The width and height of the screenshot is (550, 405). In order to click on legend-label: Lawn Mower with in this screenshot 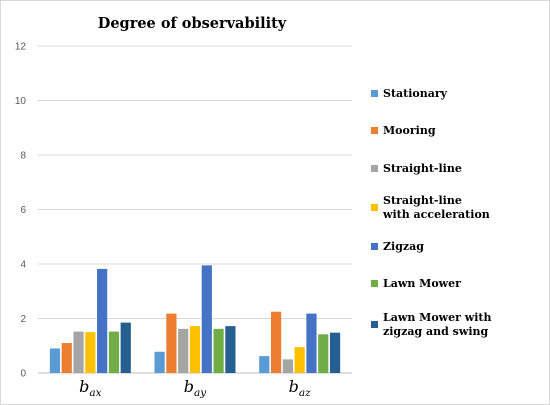, I will do `click(437, 317)`.